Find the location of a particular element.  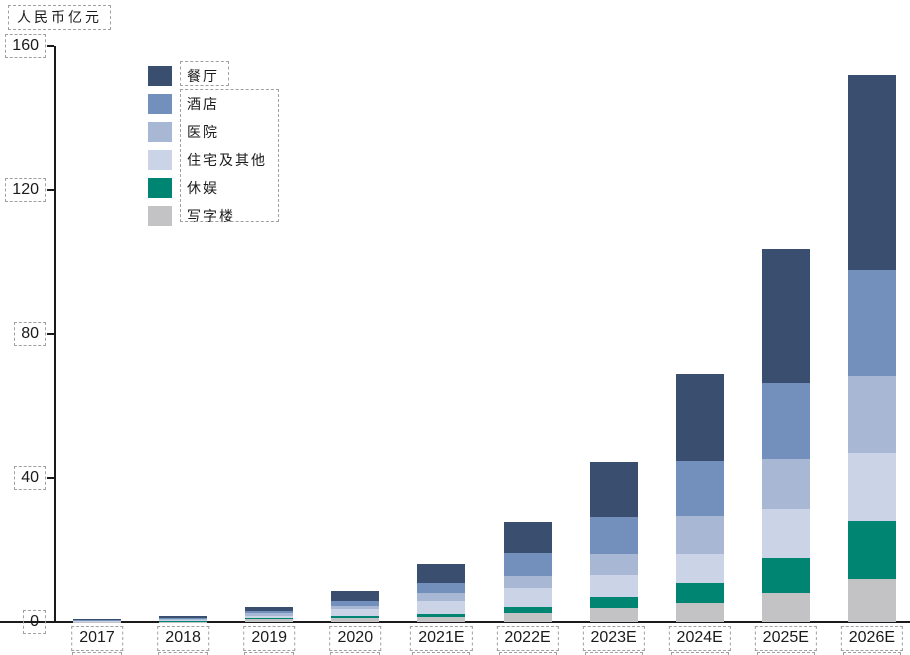

bar-segment-2021E-医院 is located at coordinates (441, 597).